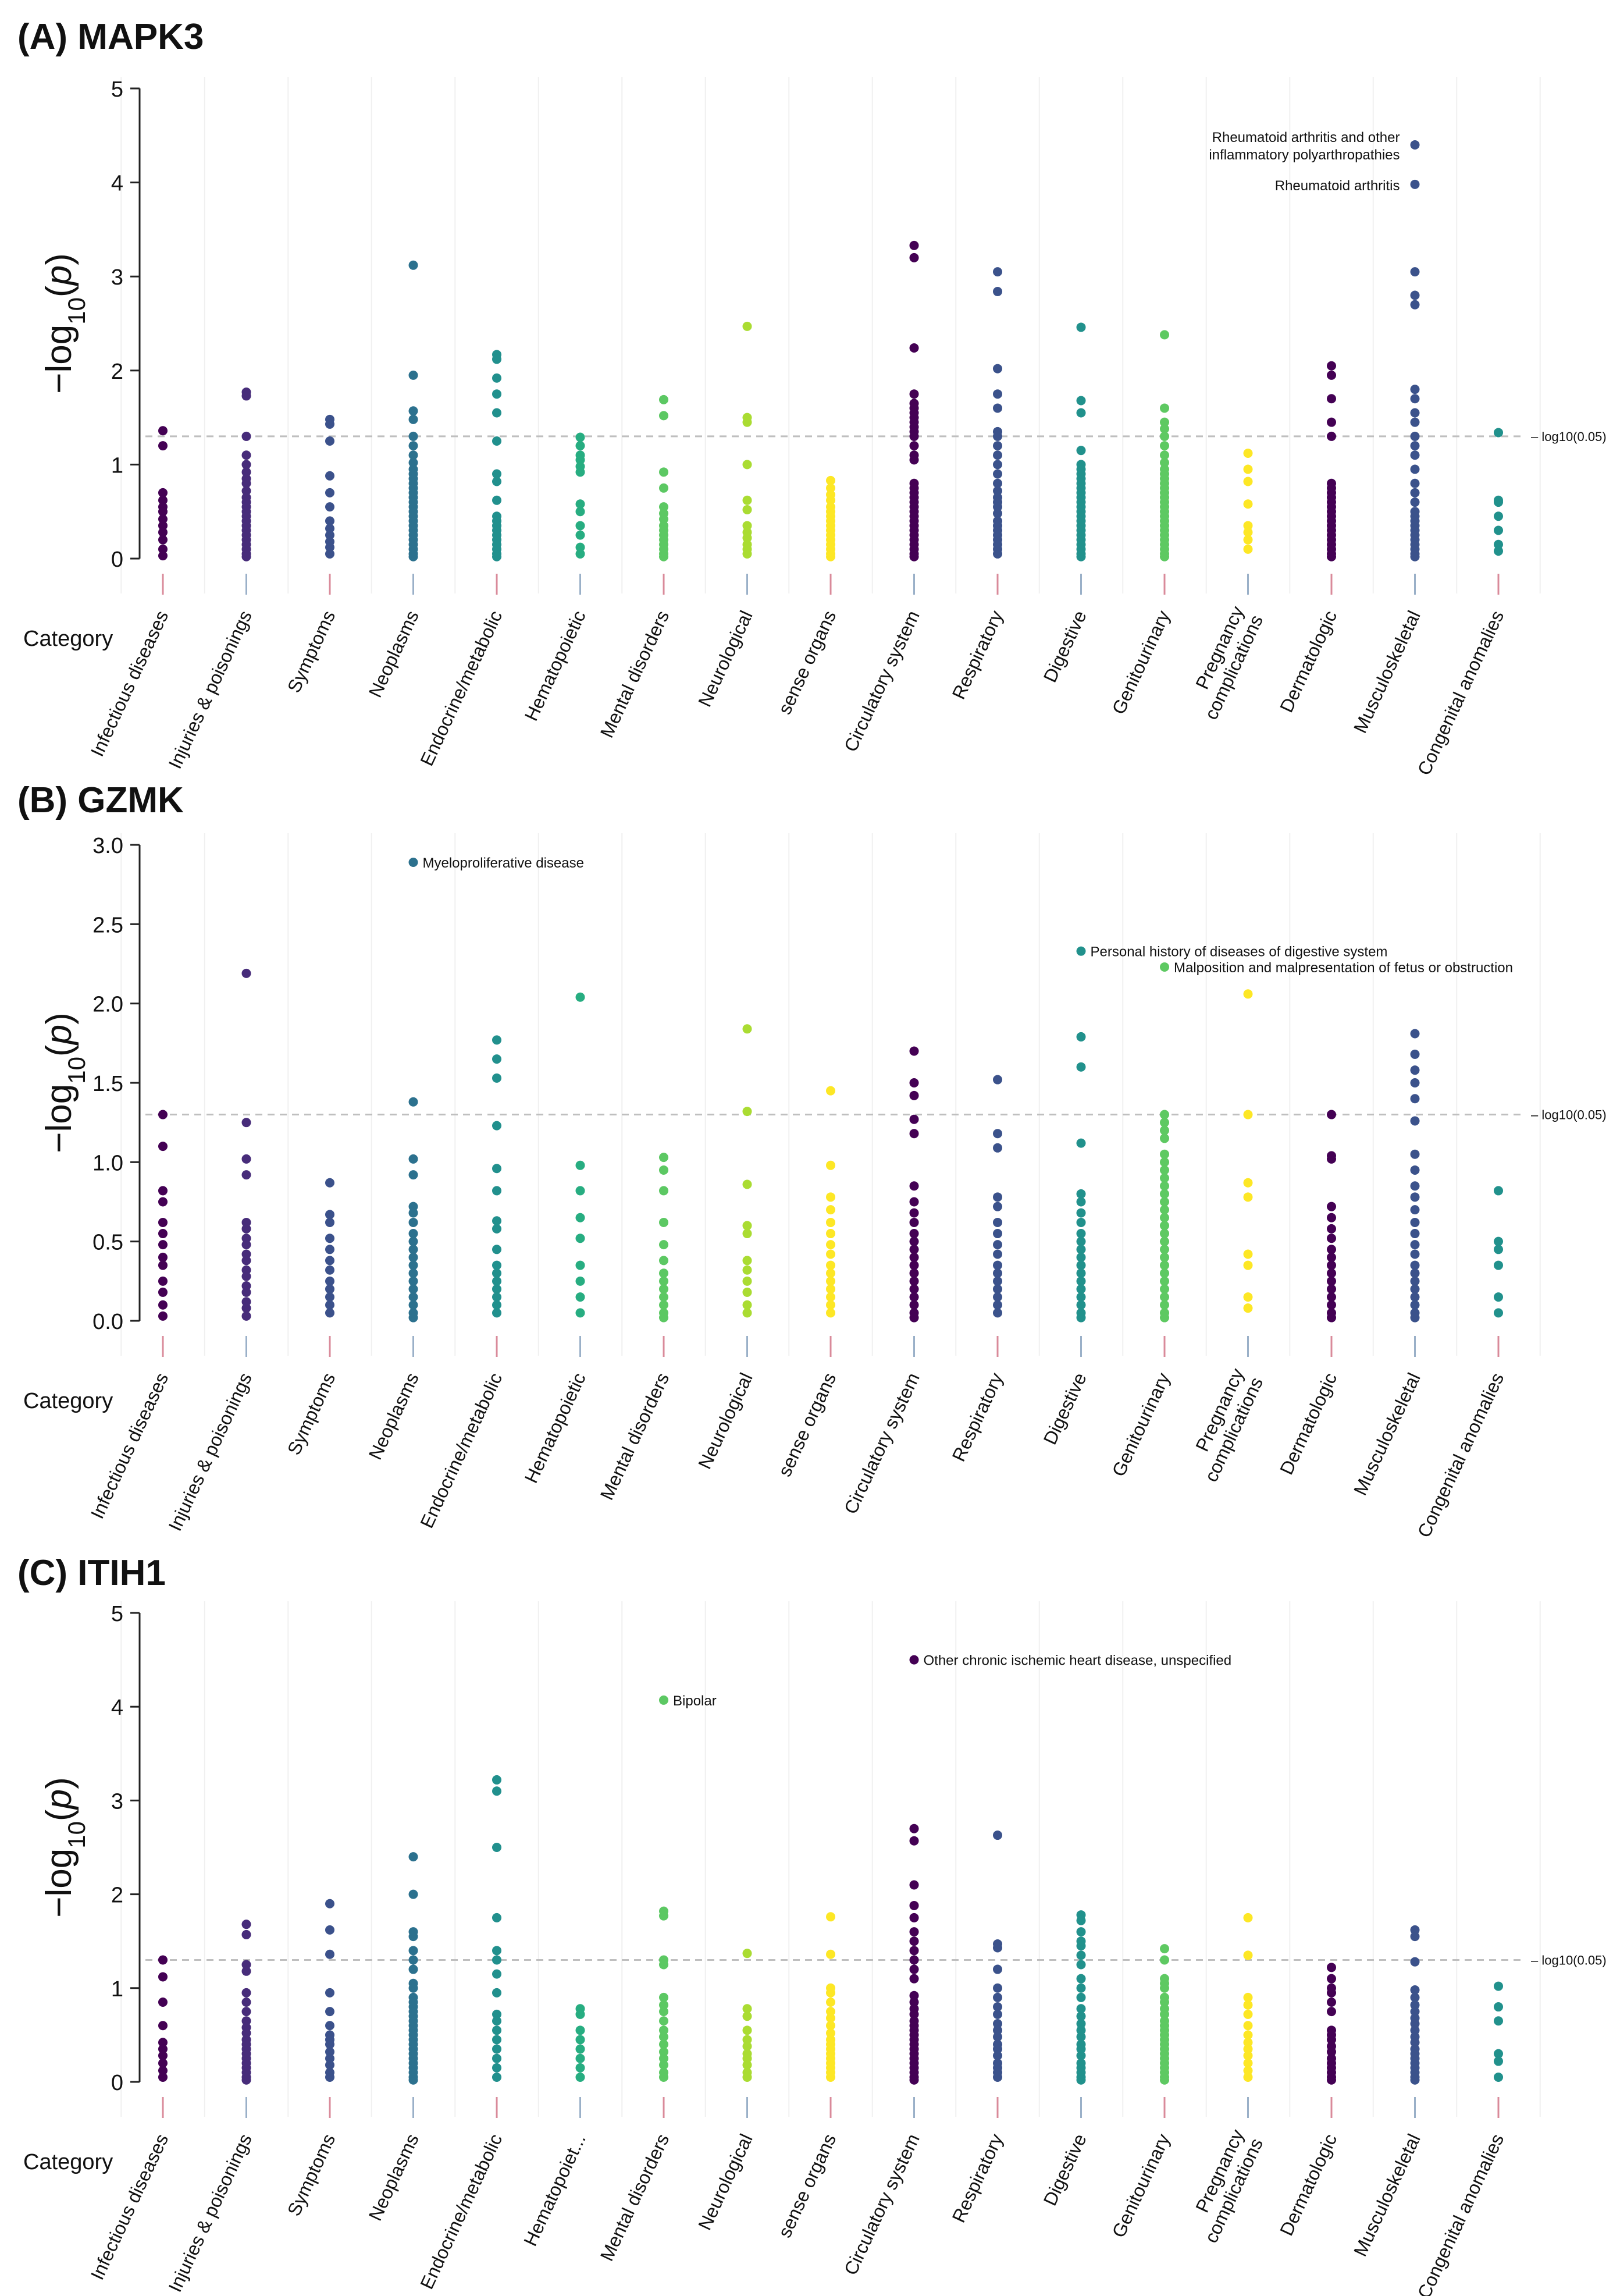  Describe the element at coordinates (726, 658) in the screenshot. I see `category-label: Neurological` at that location.